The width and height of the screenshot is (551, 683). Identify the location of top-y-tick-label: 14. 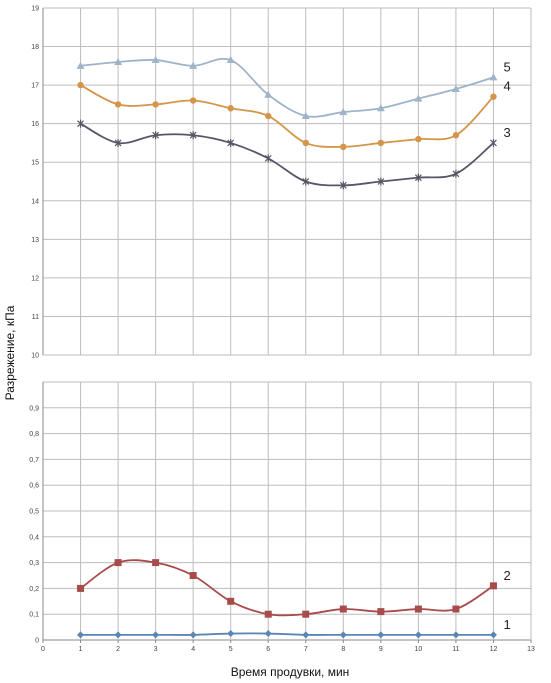
(35, 201).